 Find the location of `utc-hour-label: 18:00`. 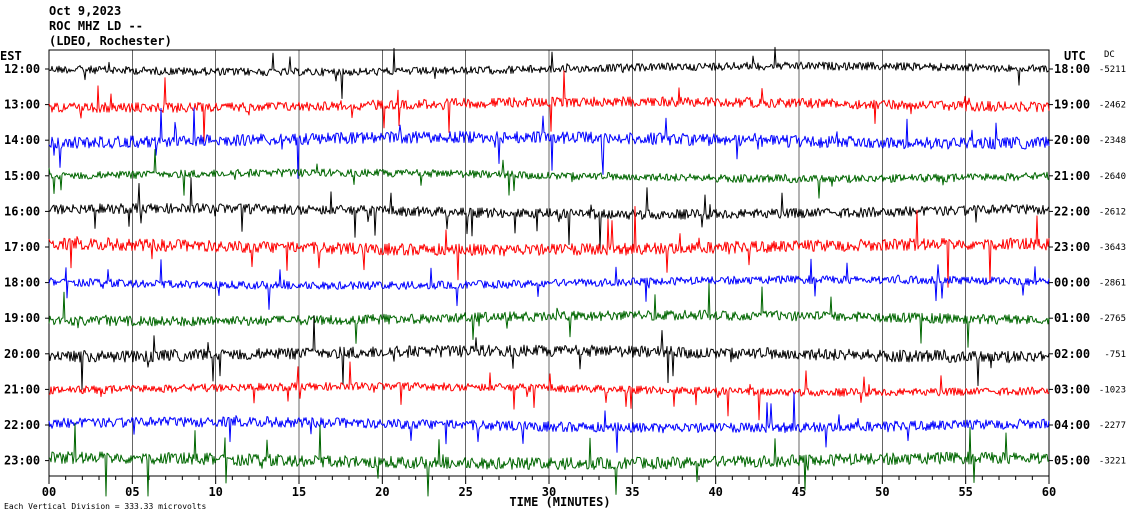

utc-hour-label: 18:00 is located at coordinates (1072, 69).